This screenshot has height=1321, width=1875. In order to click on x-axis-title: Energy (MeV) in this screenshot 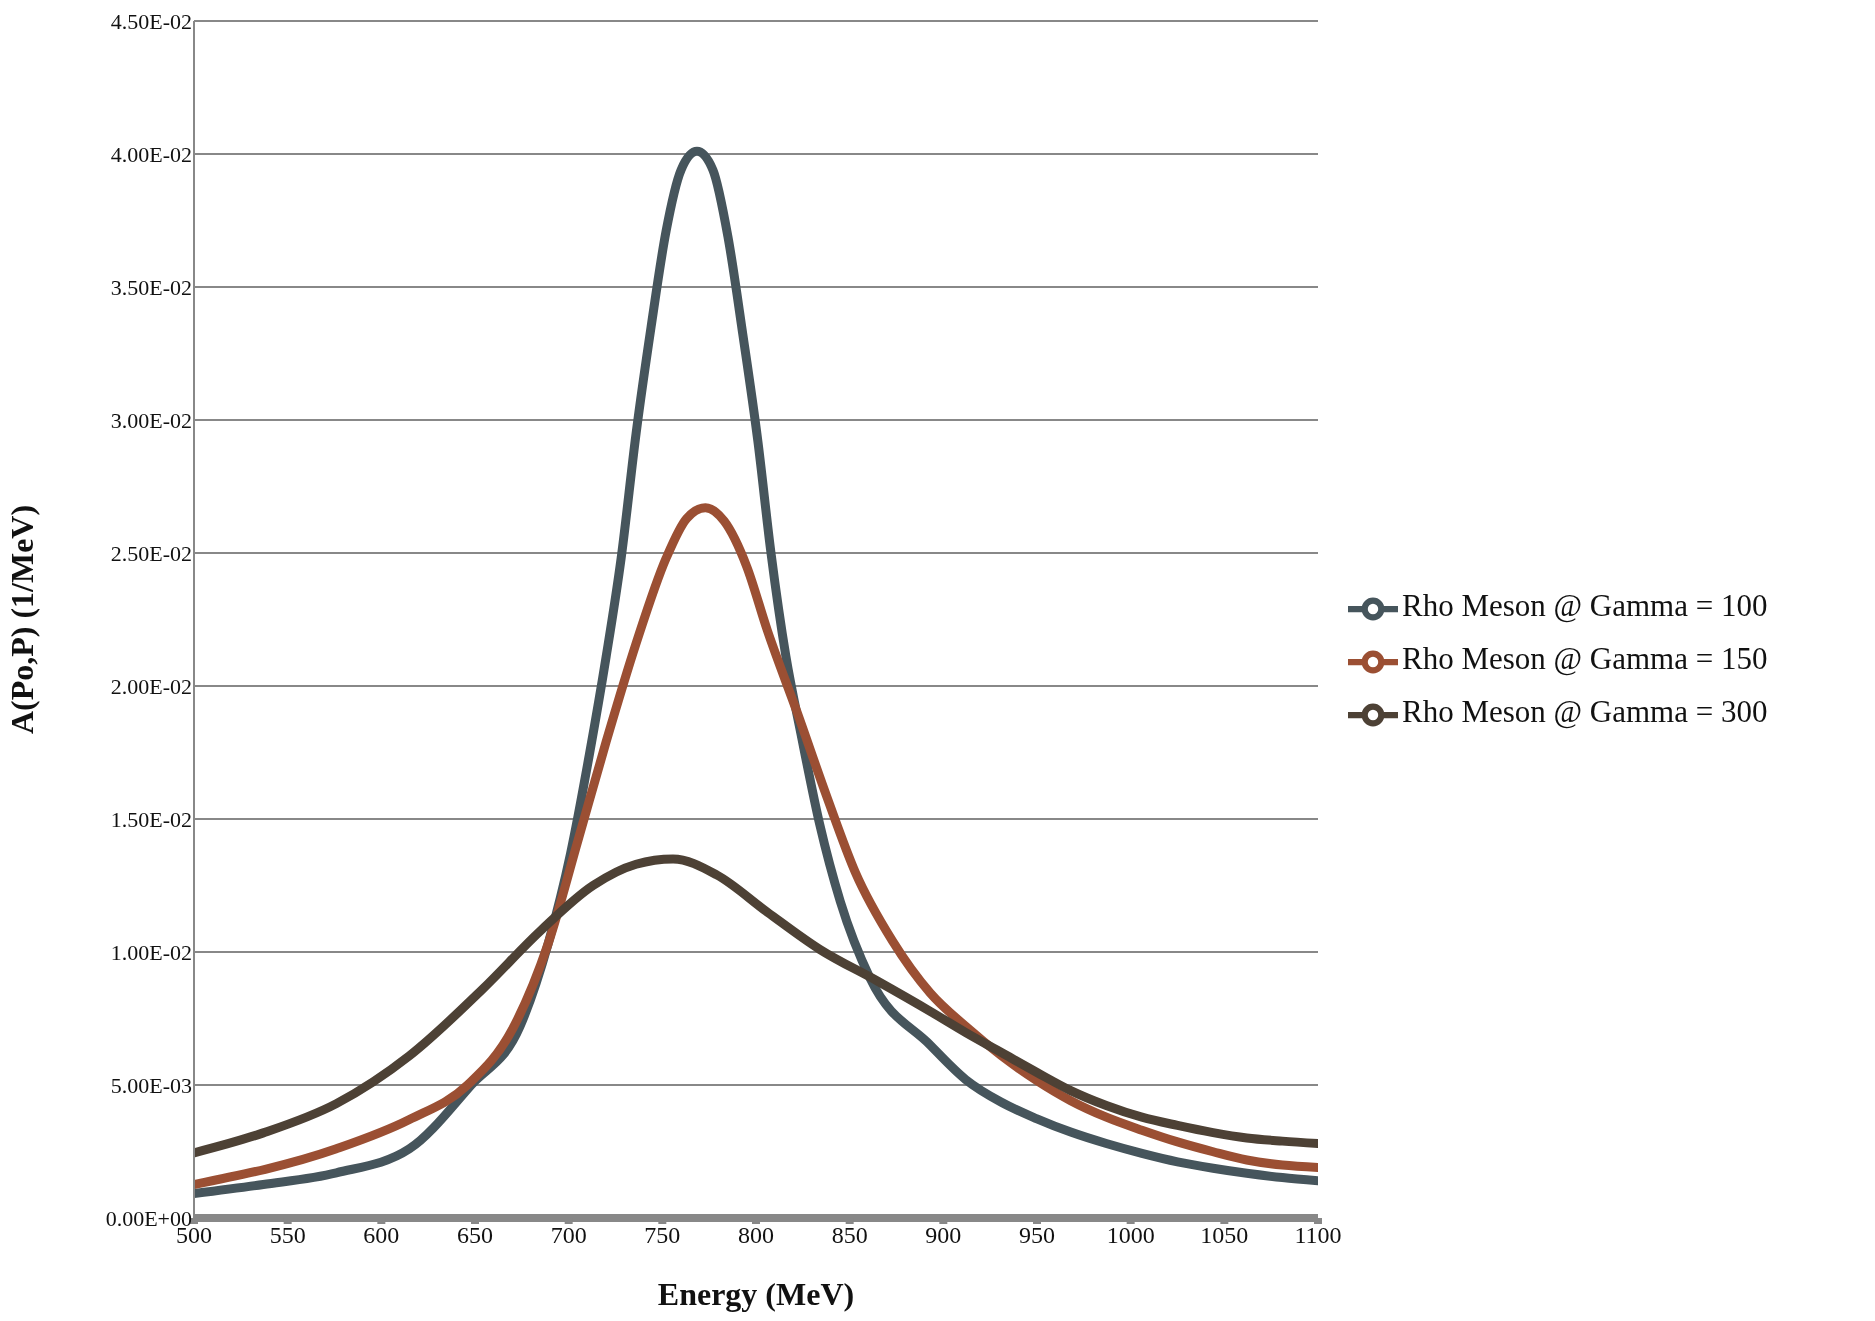, I will do `click(756, 1294)`.